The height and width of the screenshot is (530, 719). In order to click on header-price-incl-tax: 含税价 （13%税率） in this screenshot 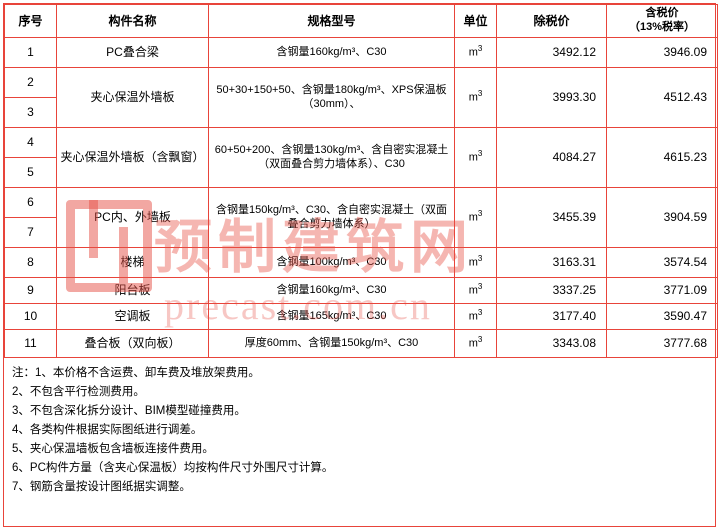, I will do `click(662, 21)`.